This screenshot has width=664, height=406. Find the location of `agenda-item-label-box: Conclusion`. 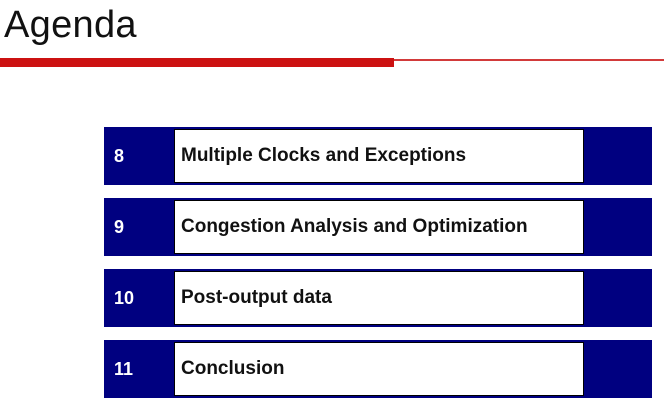

agenda-item-label-box: Conclusion is located at coordinates (379, 369).